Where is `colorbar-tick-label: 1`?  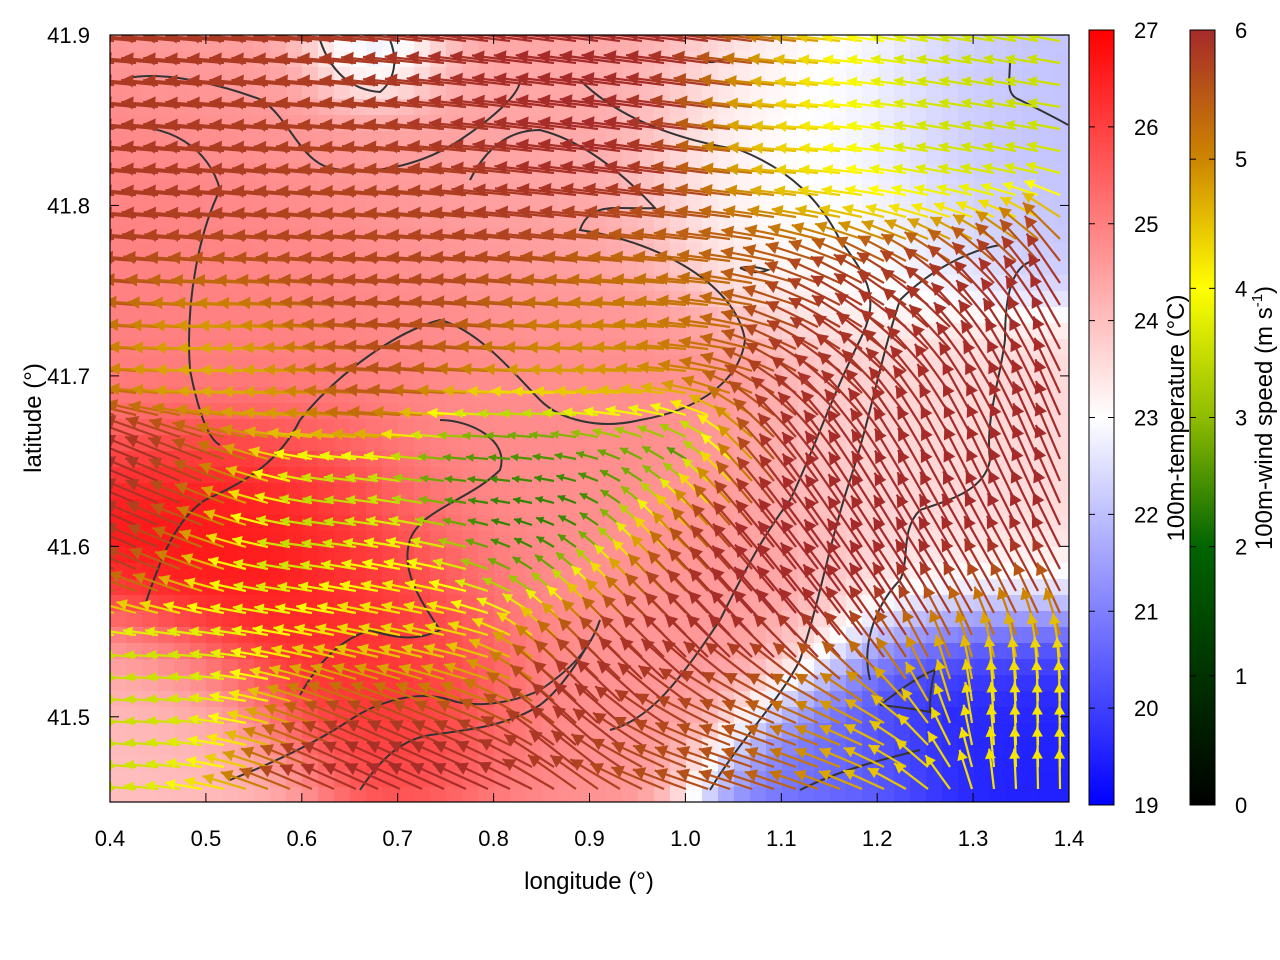
colorbar-tick-label: 1 is located at coordinates (1241, 676).